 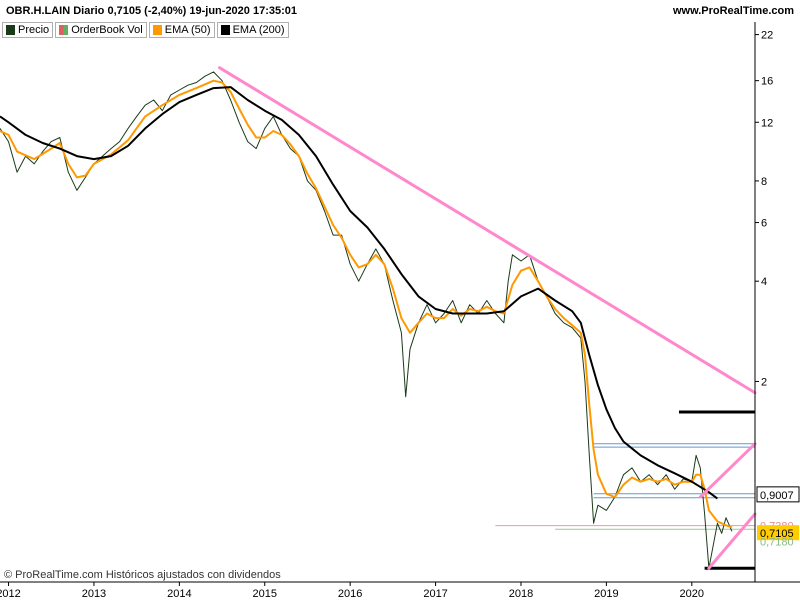 I want to click on x-tick-label: 2015, so click(x=265, y=594).